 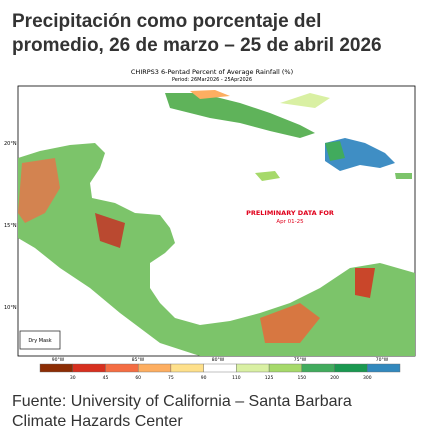 What do you see at coordinates (10, 308) in the screenshot?
I see `latitude-label: 10°N` at bounding box center [10, 308].